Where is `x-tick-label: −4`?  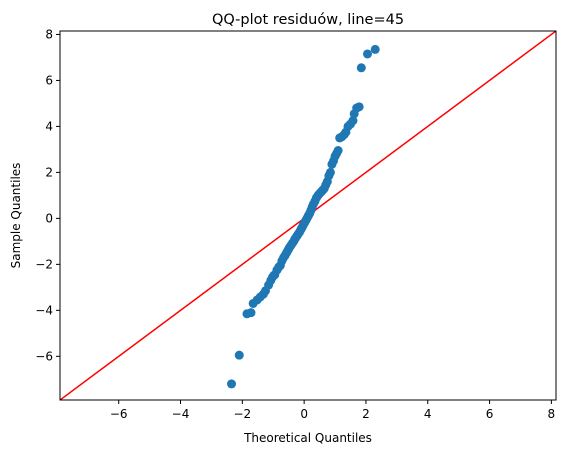 x-tick-label: −4 is located at coordinates (181, 414).